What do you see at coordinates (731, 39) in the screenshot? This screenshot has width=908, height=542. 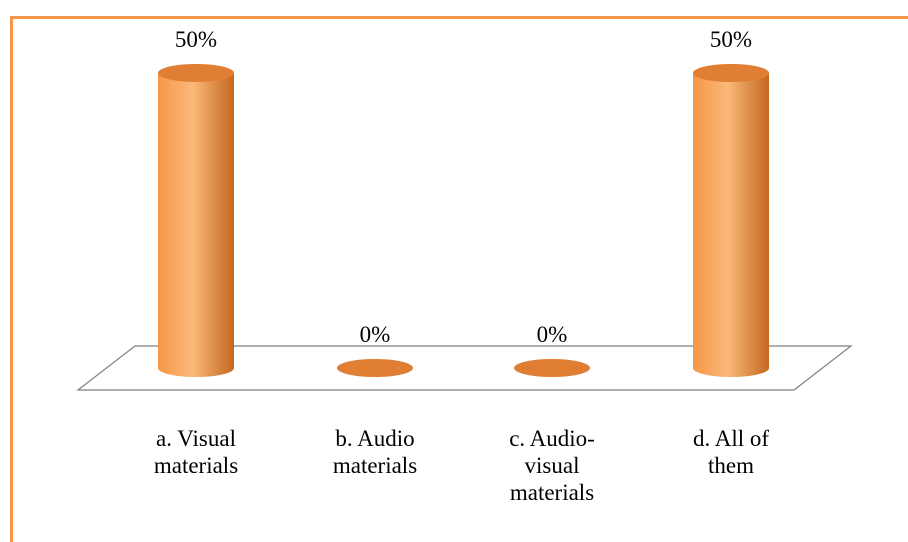 I see `data-label-4: 50%` at bounding box center [731, 39].